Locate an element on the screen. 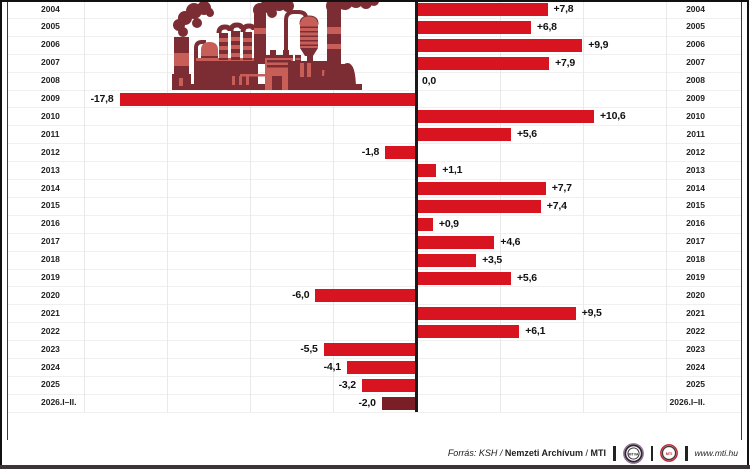 This screenshot has width=750, height=469. svg-text: MTI is located at coordinates (669, 454).